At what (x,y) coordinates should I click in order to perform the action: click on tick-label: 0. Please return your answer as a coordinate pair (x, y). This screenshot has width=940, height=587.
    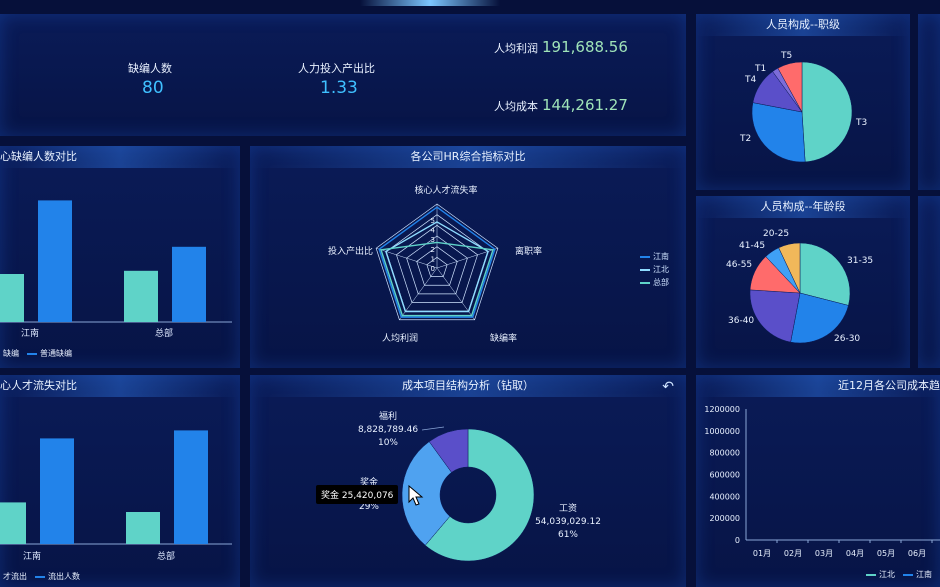
    Looking at the image, I should click on (737, 540).